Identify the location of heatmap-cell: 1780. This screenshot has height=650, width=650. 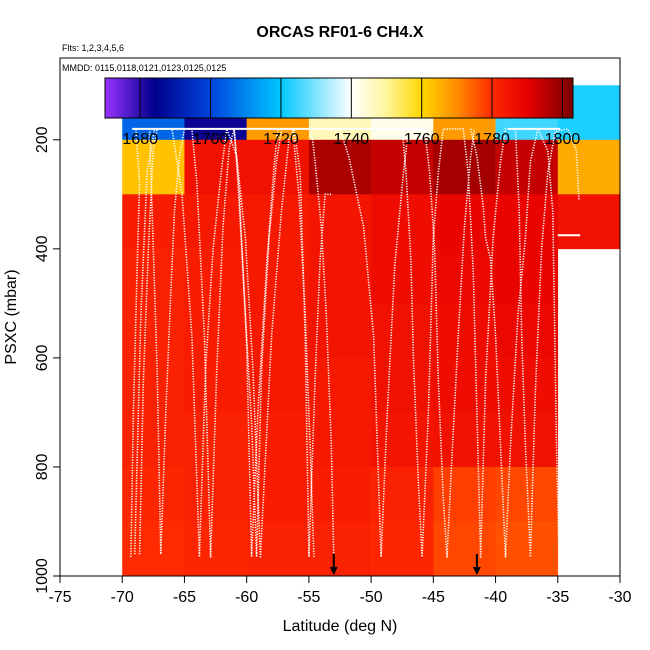
(153, 549).